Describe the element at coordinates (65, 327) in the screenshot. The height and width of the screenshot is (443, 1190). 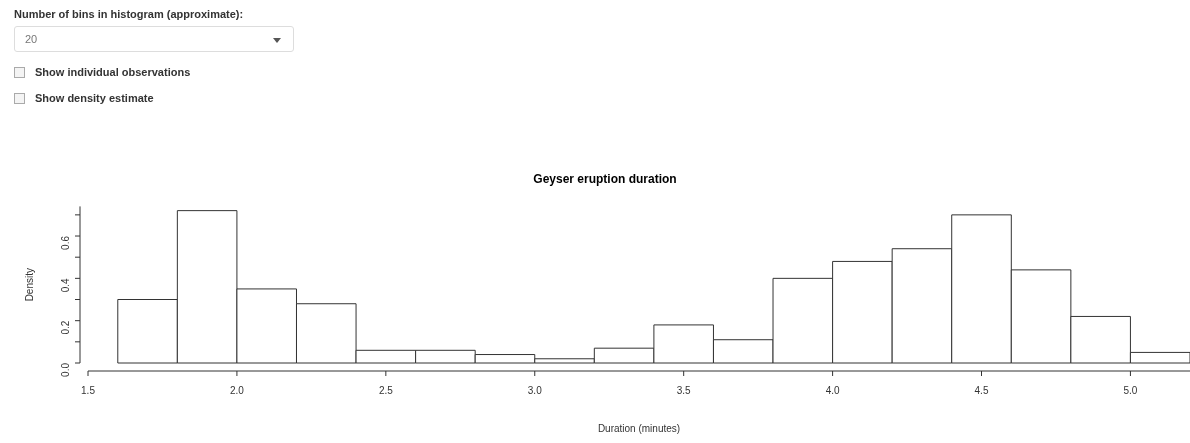
I see `y-tick-label: 0.2` at that location.